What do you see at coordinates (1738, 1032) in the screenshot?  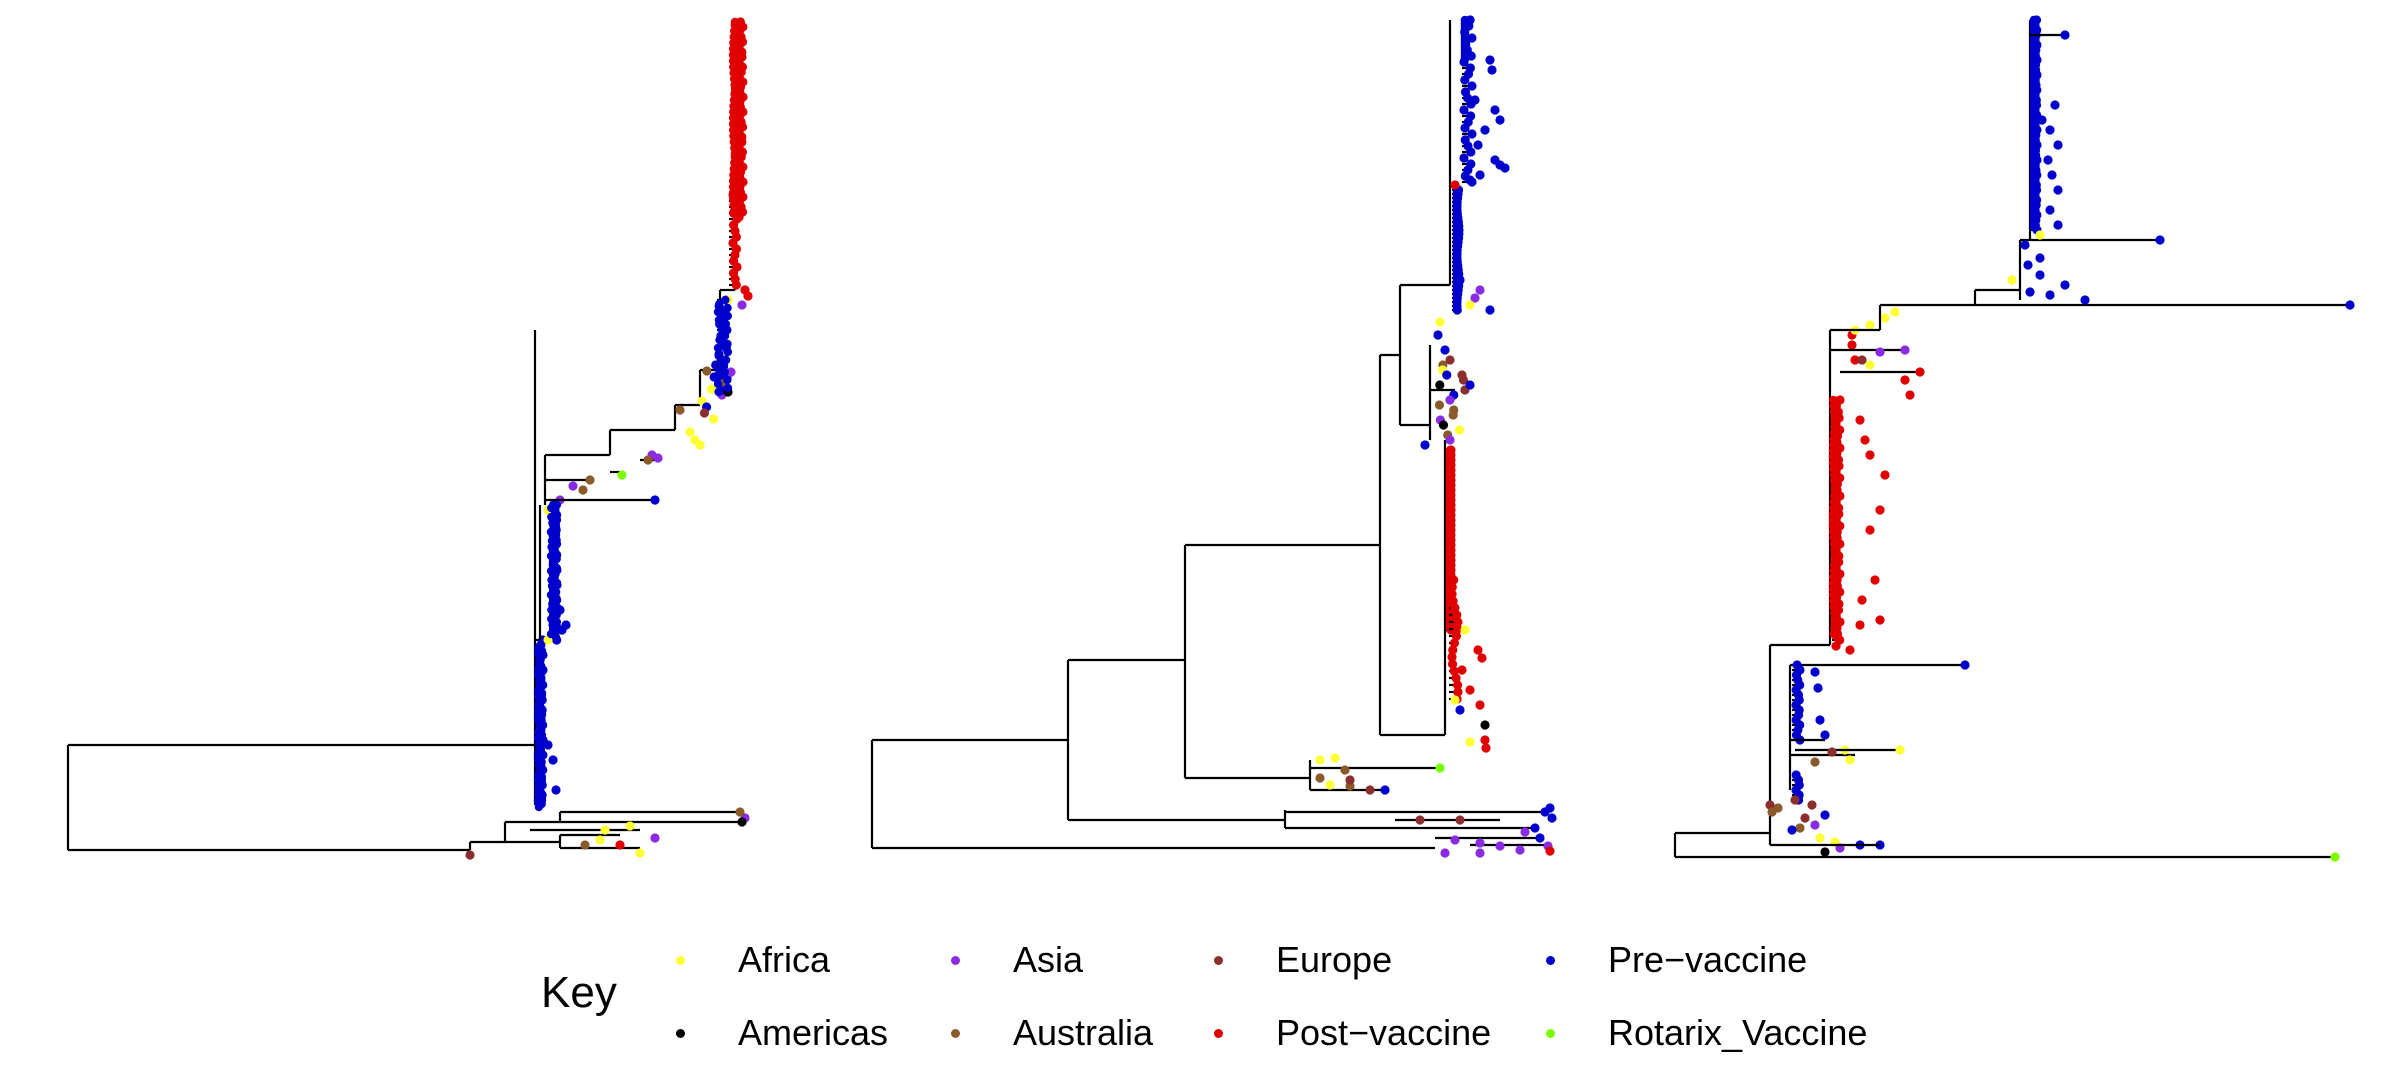 I see `legend-label: Rotarix_Vaccine` at bounding box center [1738, 1032].